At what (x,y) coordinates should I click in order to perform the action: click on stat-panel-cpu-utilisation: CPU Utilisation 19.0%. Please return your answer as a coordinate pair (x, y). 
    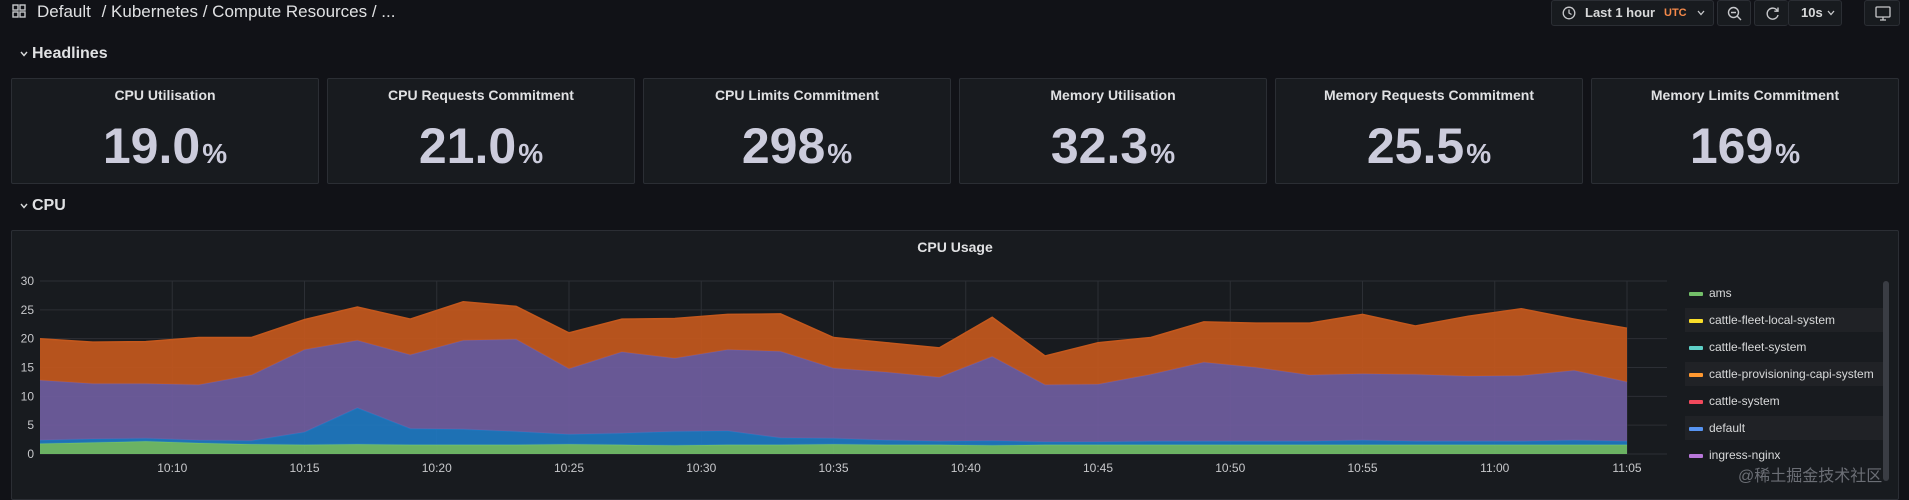
    Looking at the image, I should click on (165, 131).